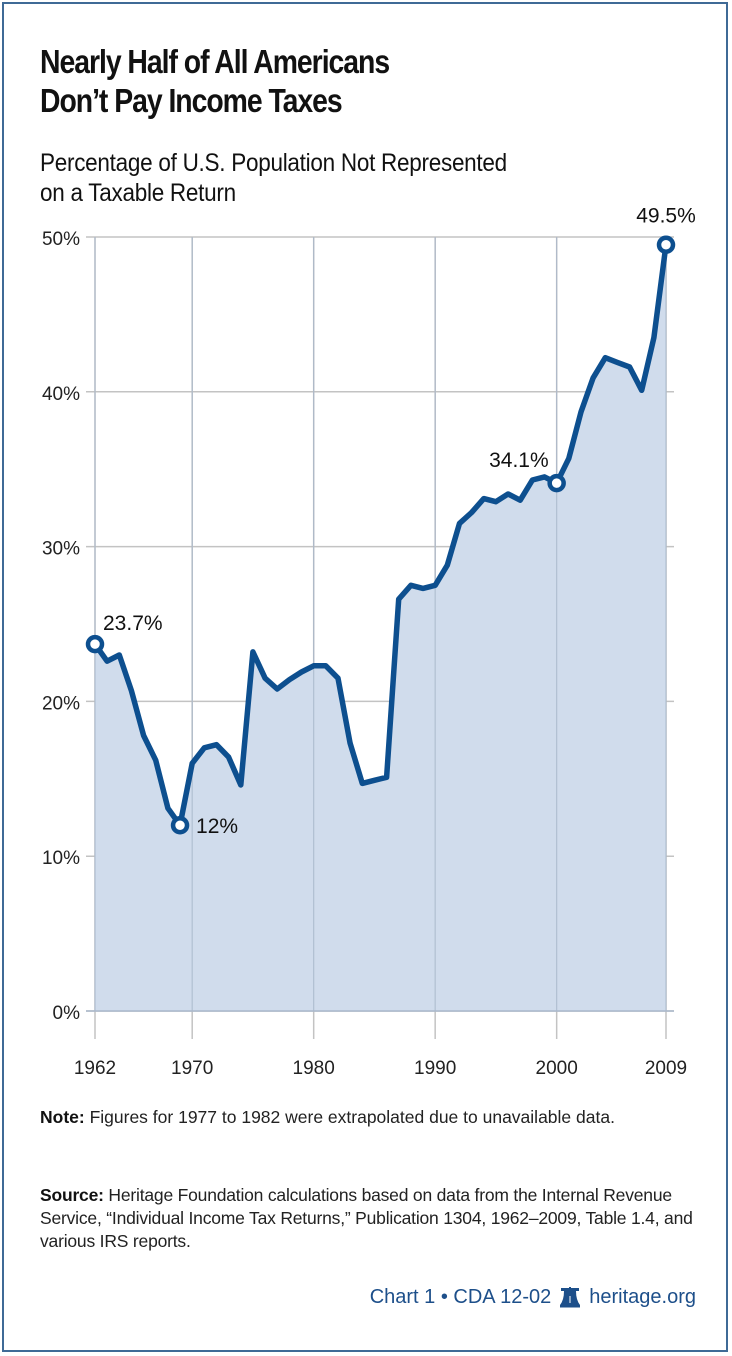  Describe the element at coordinates (557, 1068) in the screenshot. I see `x-tick-label: 2000` at that location.